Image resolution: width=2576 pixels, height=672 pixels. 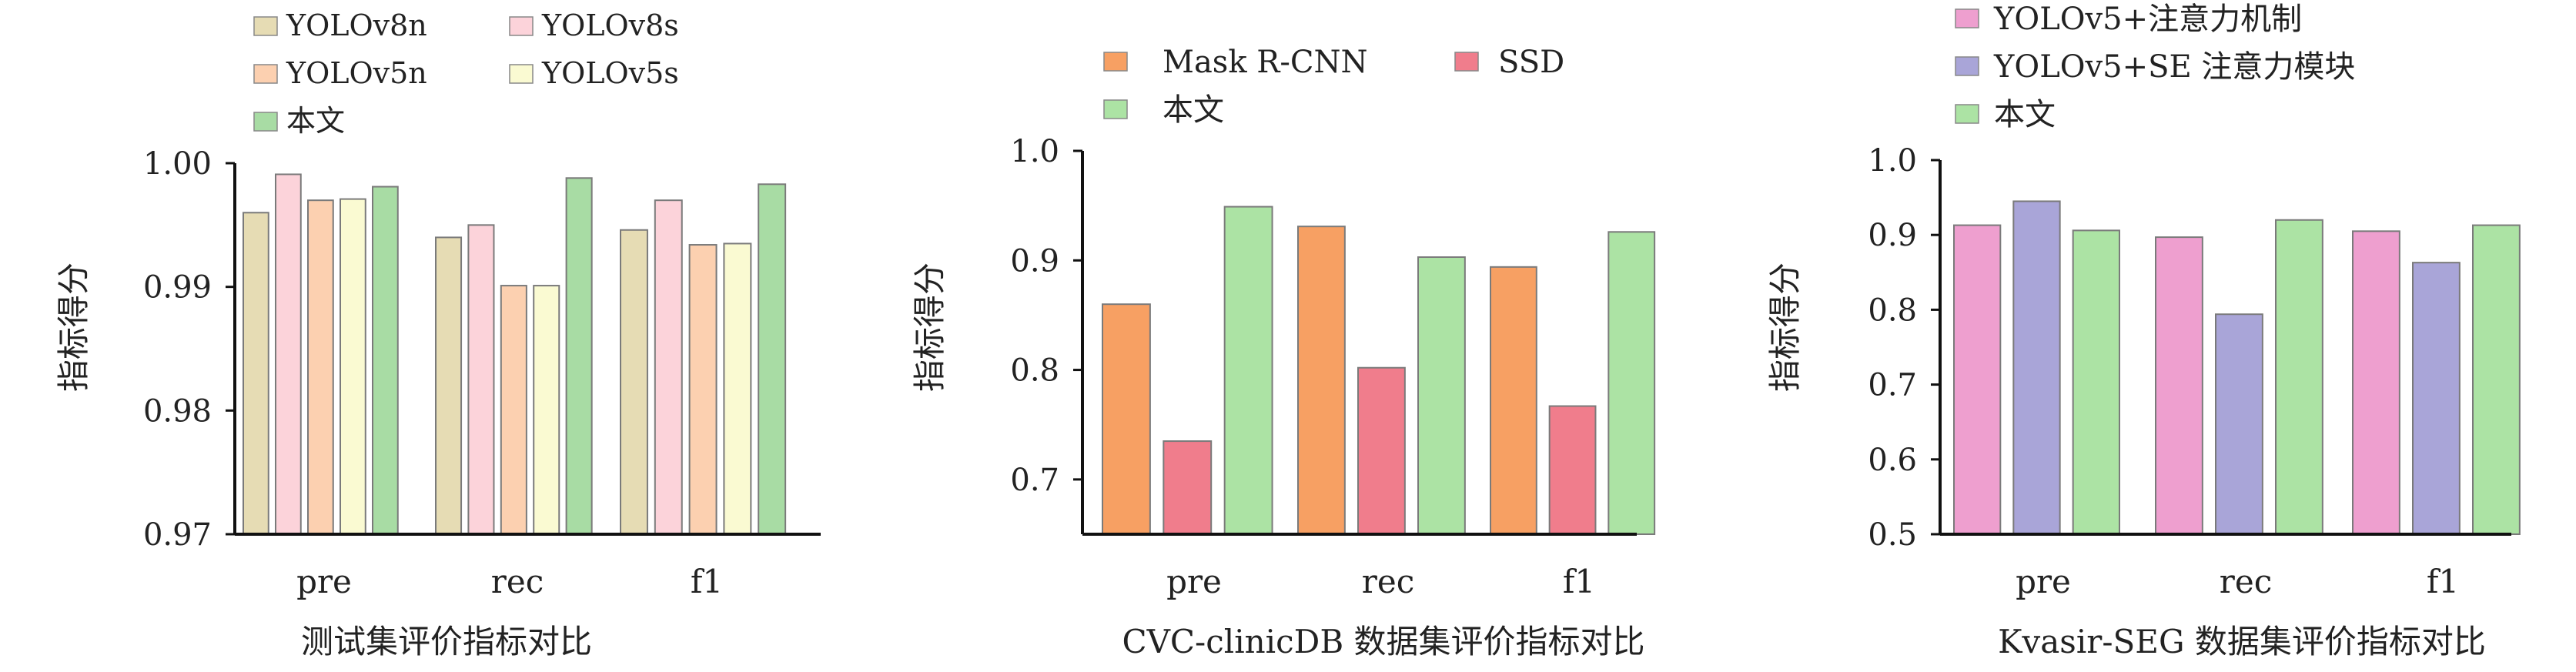 What do you see at coordinates (353, 366) in the screenshot?
I see `bar-yolov5s-pre` at bounding box center [353, 366].